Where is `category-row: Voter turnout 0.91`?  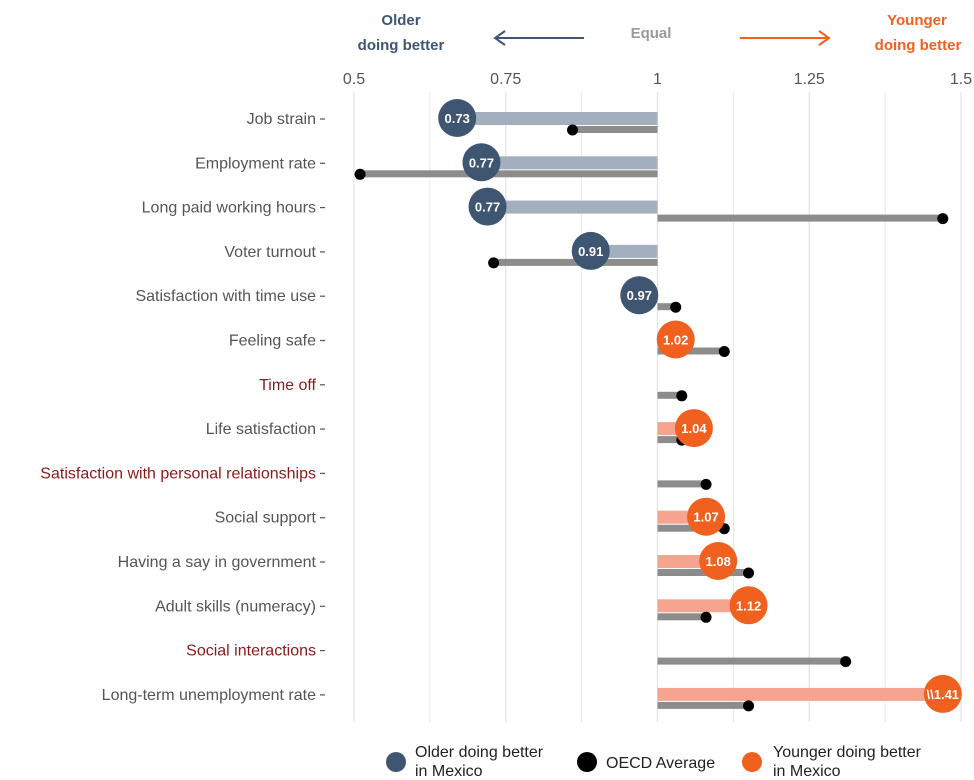
category-row: Voter turnout 0.91 is located at coordinates (441, 250).